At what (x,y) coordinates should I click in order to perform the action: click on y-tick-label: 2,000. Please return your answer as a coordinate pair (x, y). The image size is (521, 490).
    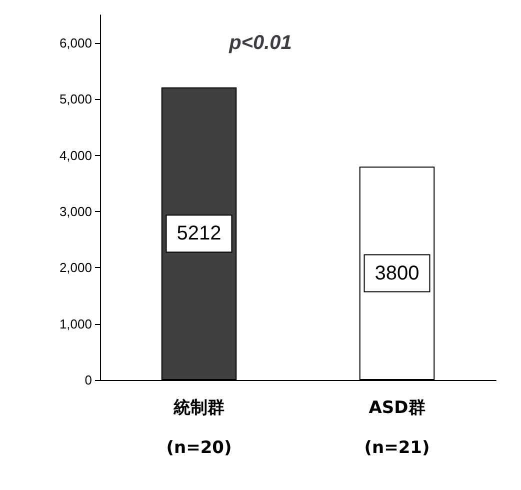
    Looking at the image, I should click on (75, 268).